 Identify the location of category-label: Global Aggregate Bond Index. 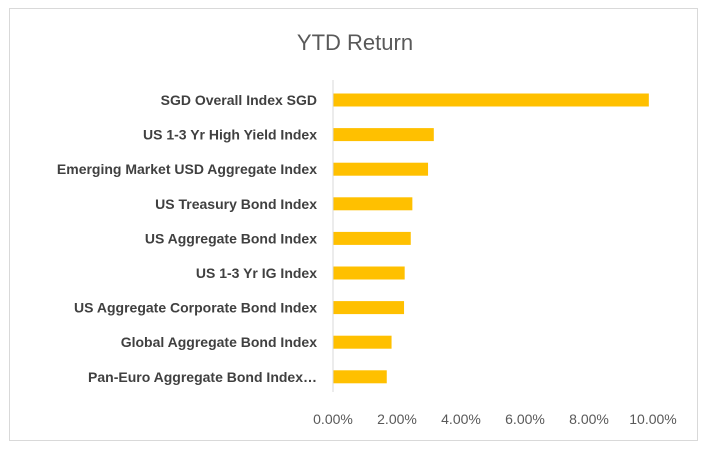
(219, 342).